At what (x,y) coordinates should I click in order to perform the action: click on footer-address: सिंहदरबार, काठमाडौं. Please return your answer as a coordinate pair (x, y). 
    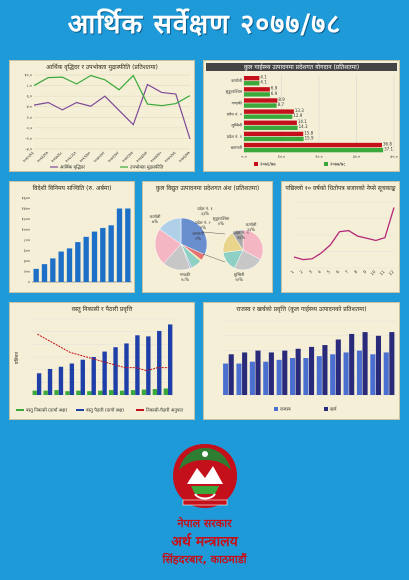
    Looking at the image, I should click on (204, 559).